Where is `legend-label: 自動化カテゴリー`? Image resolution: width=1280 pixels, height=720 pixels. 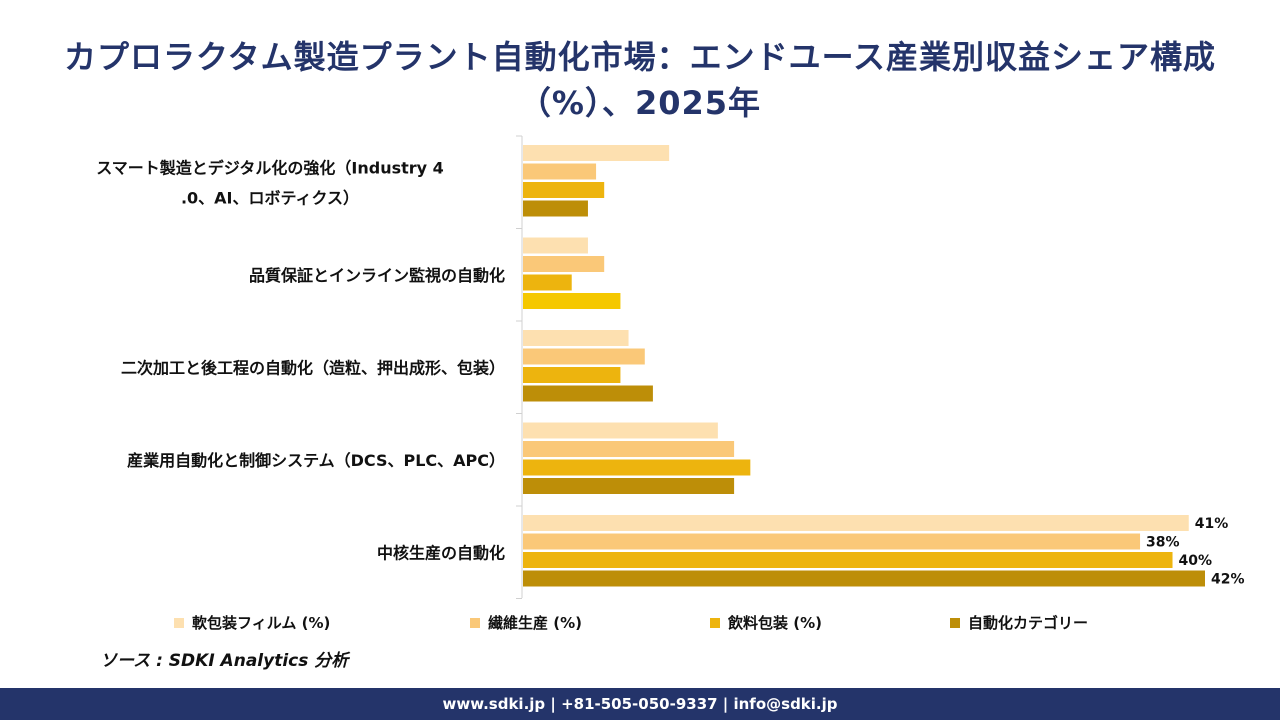
legend-label: 自動化カテゴリー is located at coordinates (1028, 623).